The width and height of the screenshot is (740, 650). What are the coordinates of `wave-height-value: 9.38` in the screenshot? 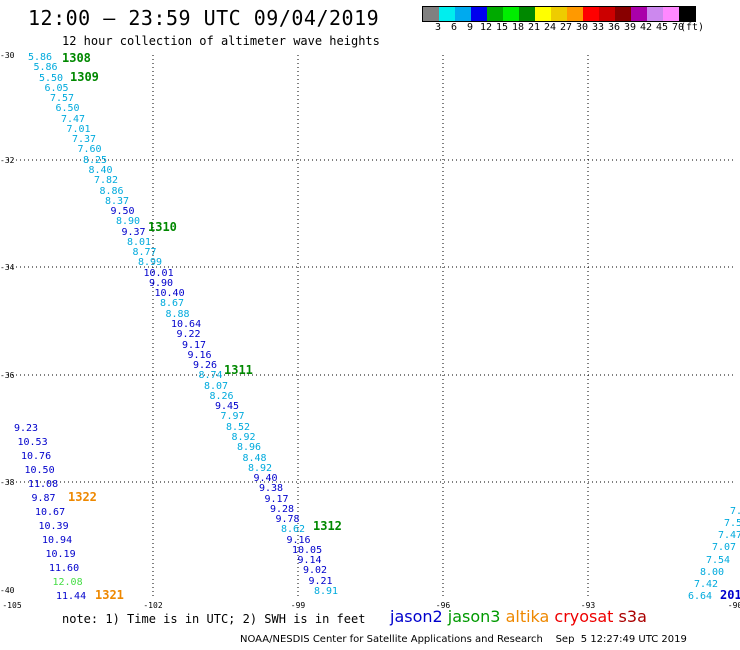 It's located at (271, 489).